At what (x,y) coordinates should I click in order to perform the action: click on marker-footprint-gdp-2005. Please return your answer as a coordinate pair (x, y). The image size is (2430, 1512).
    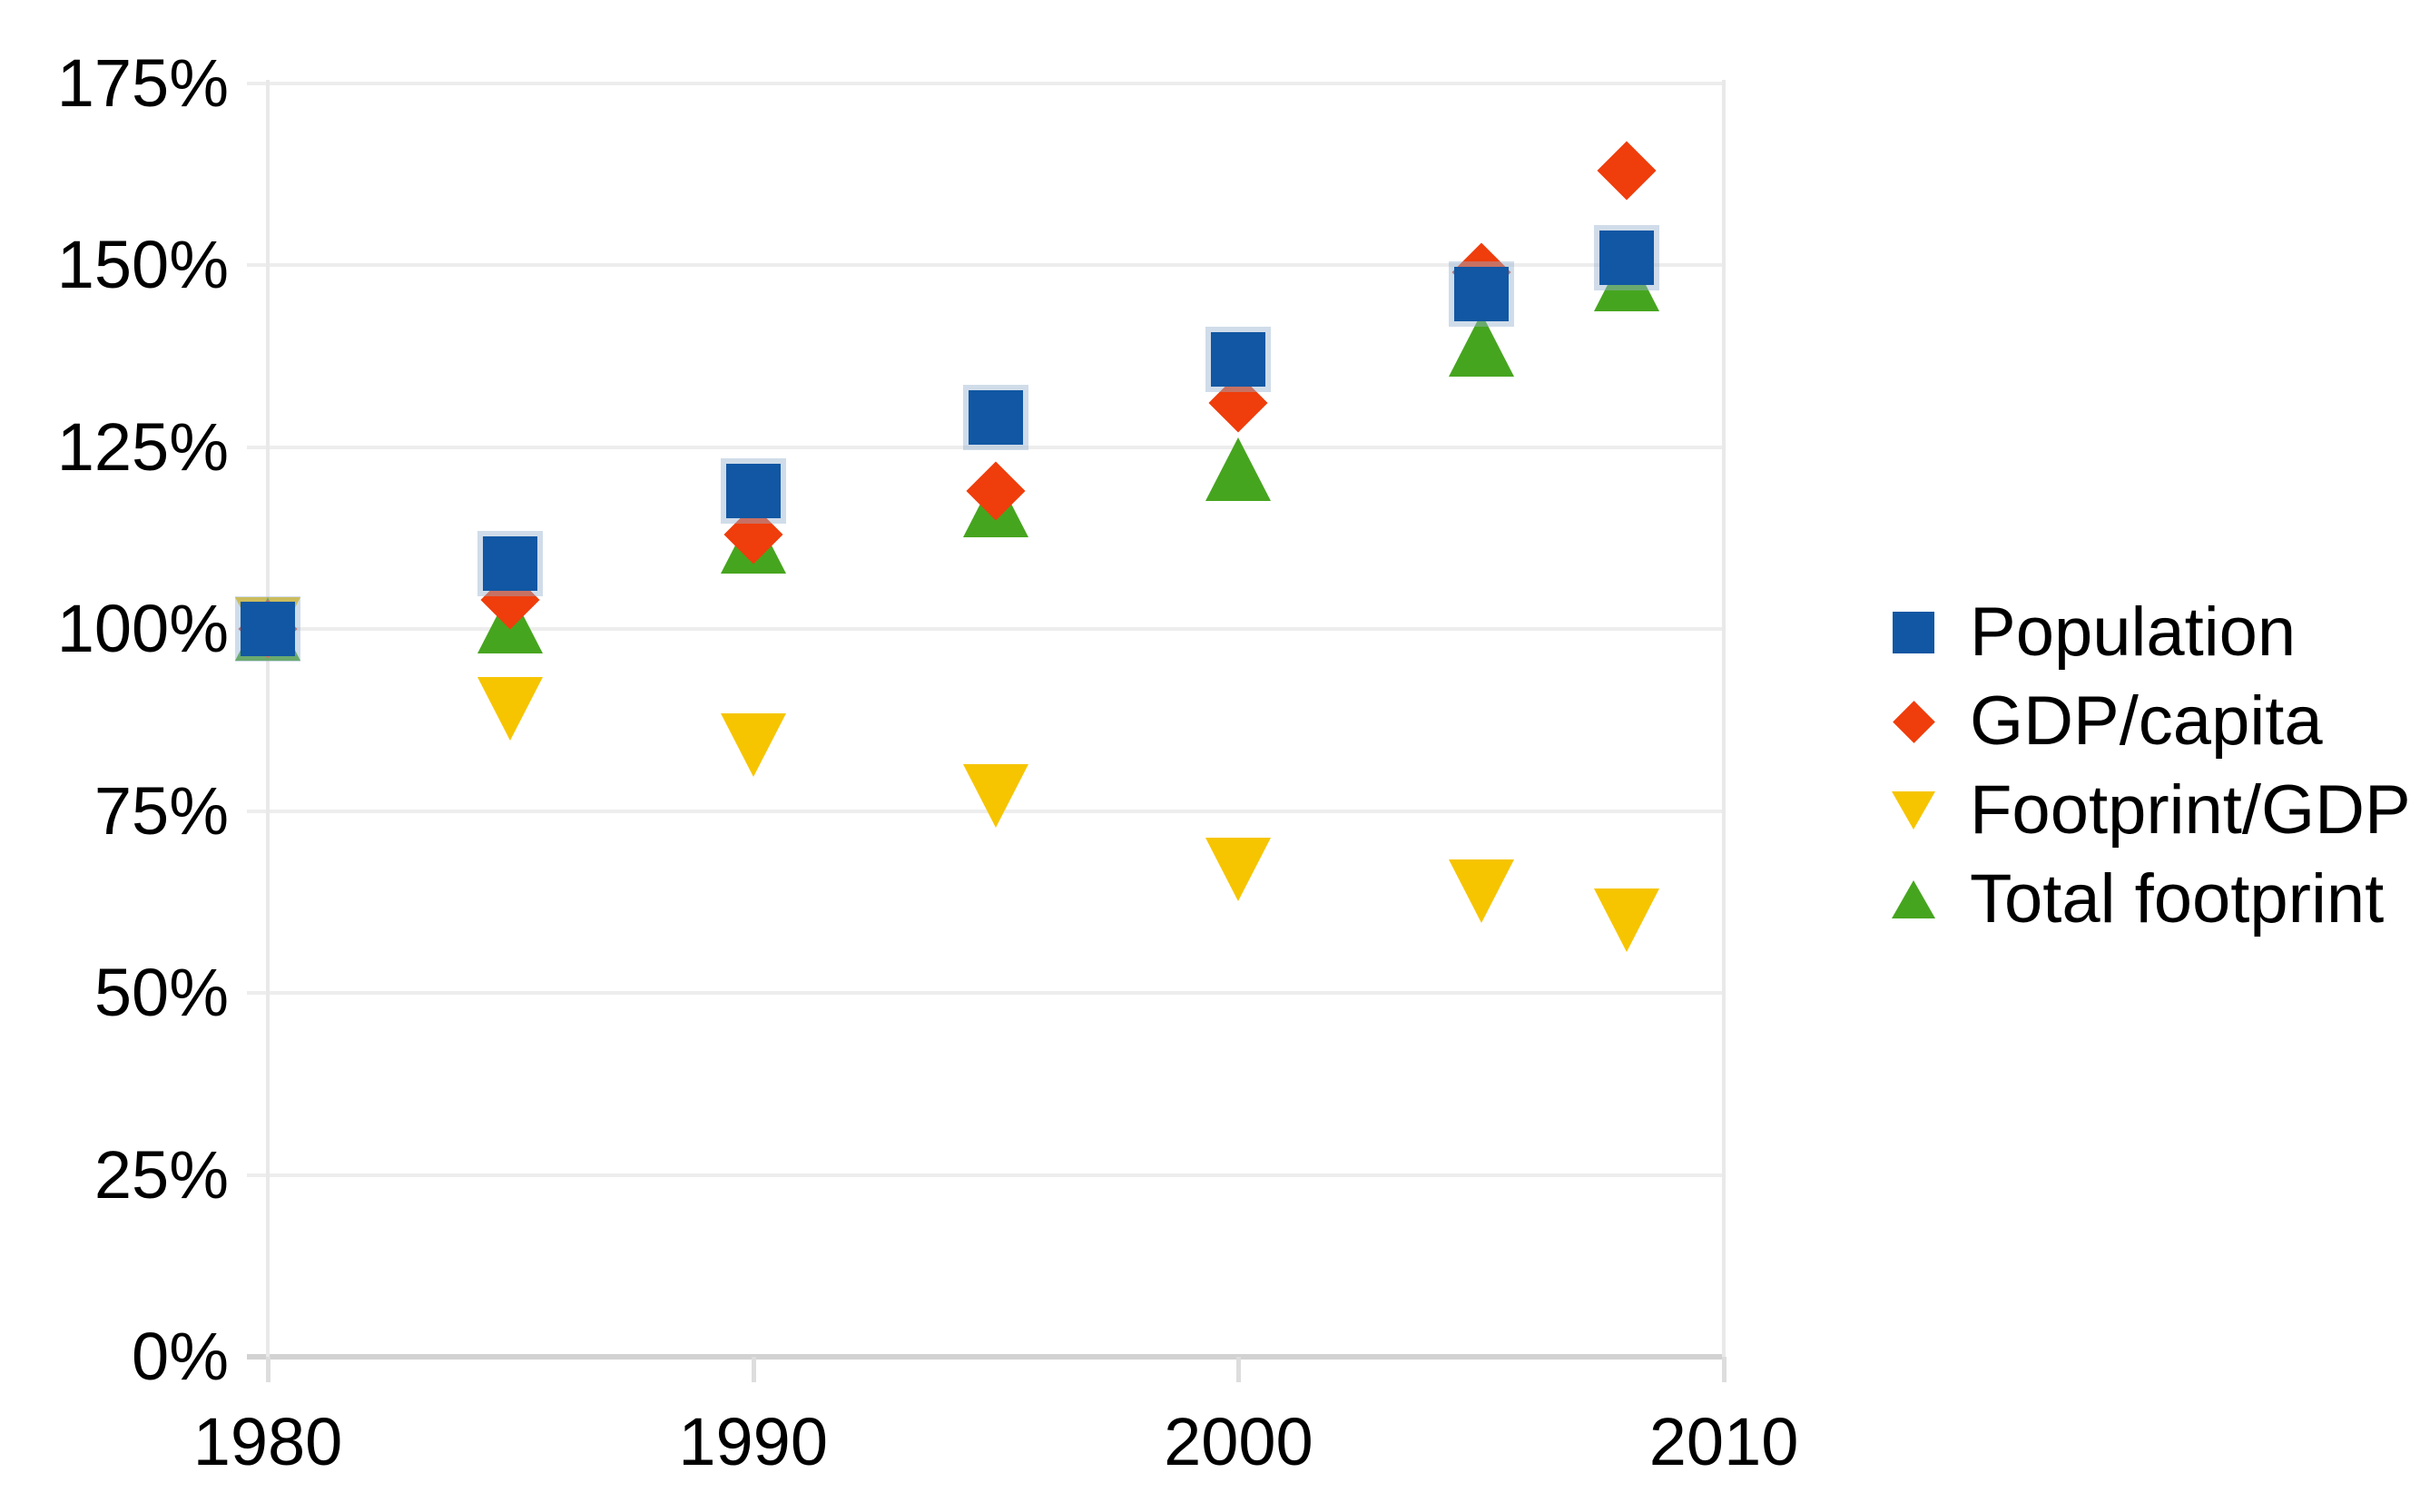
    Looking at the image, I should click on (1481, 891).